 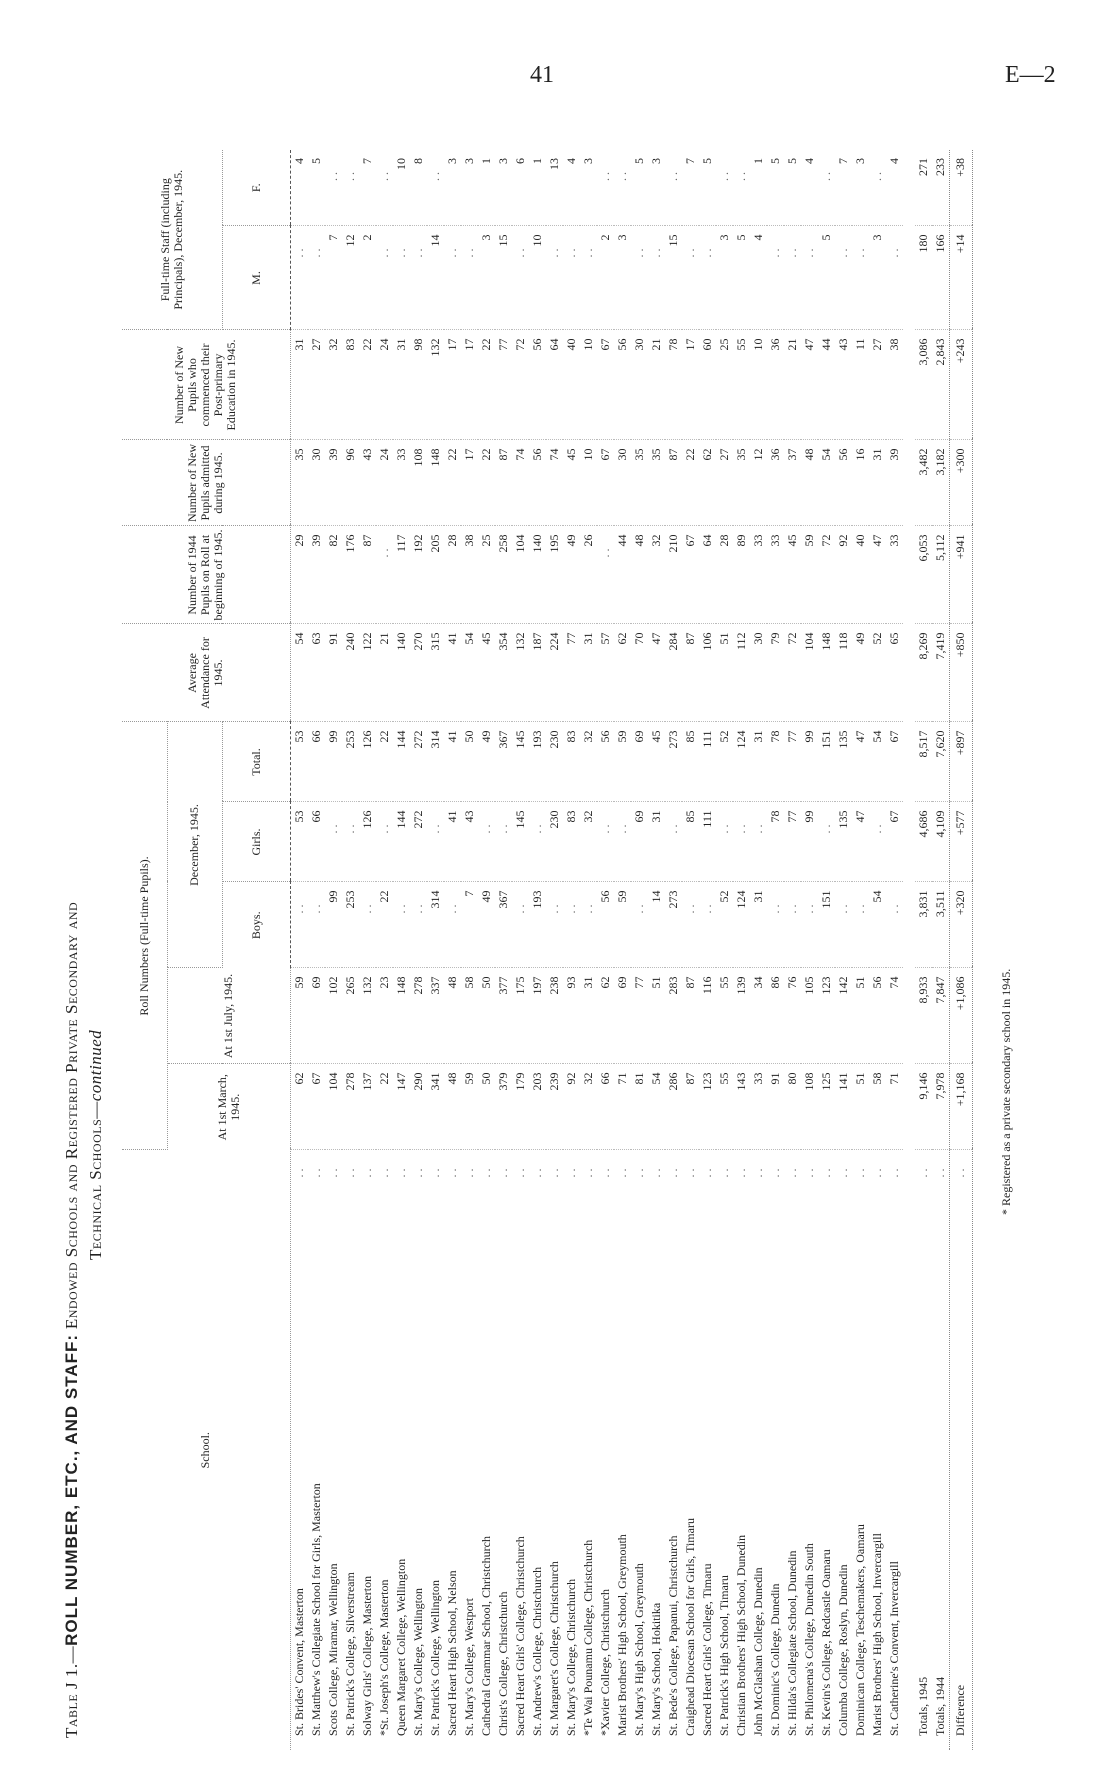 What do you see at coordinates (622, 574) in the screenshot?
I see `cell-on-roll: 44` at bounding box center [622, 574].